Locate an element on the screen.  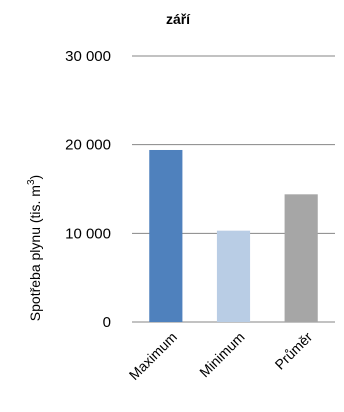
x-category-label: Průměr is located at coordinates (294, 351).